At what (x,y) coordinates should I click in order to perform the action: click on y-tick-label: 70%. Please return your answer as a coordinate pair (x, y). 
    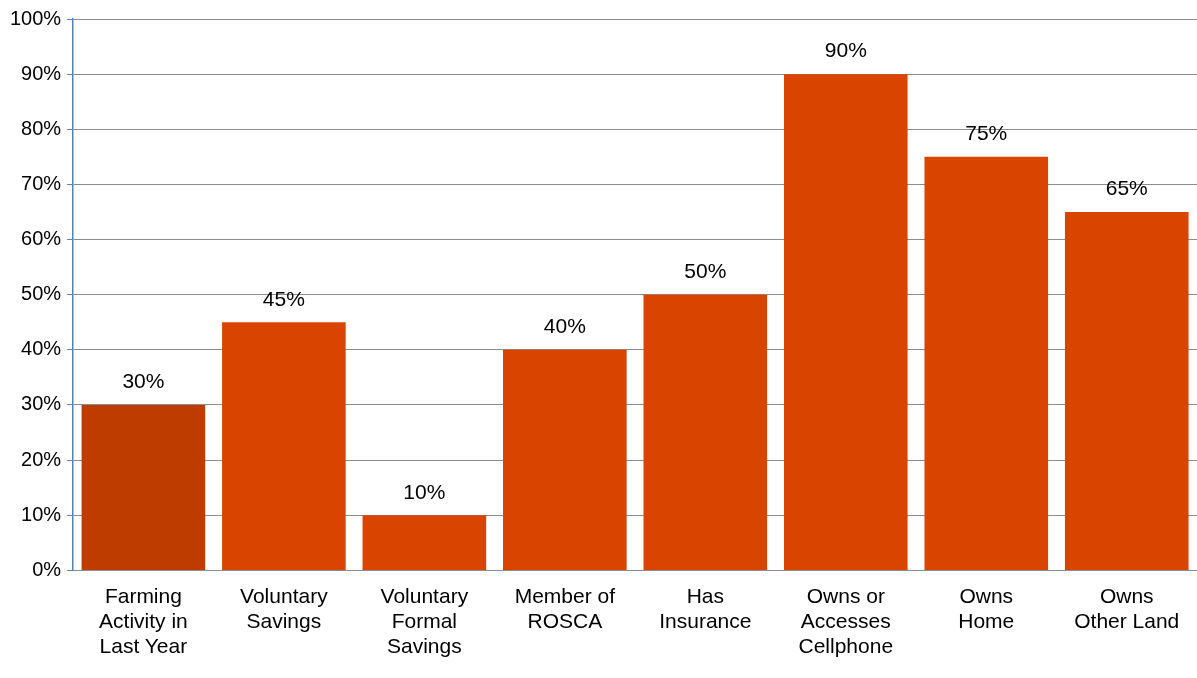
    Looking at the image, I should click on (41, 182).